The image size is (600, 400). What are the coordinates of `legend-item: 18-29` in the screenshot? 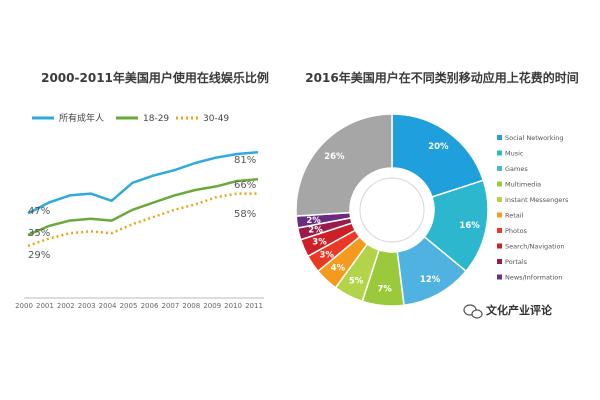 It's located at (142, 119).